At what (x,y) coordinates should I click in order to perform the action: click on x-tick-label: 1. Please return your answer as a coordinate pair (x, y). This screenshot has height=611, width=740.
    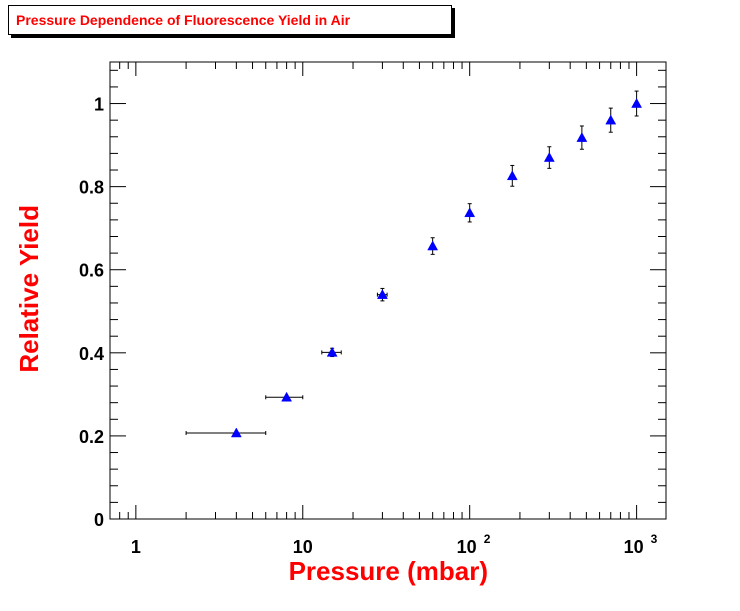
    Looking at the image, I should click on (136, 547).